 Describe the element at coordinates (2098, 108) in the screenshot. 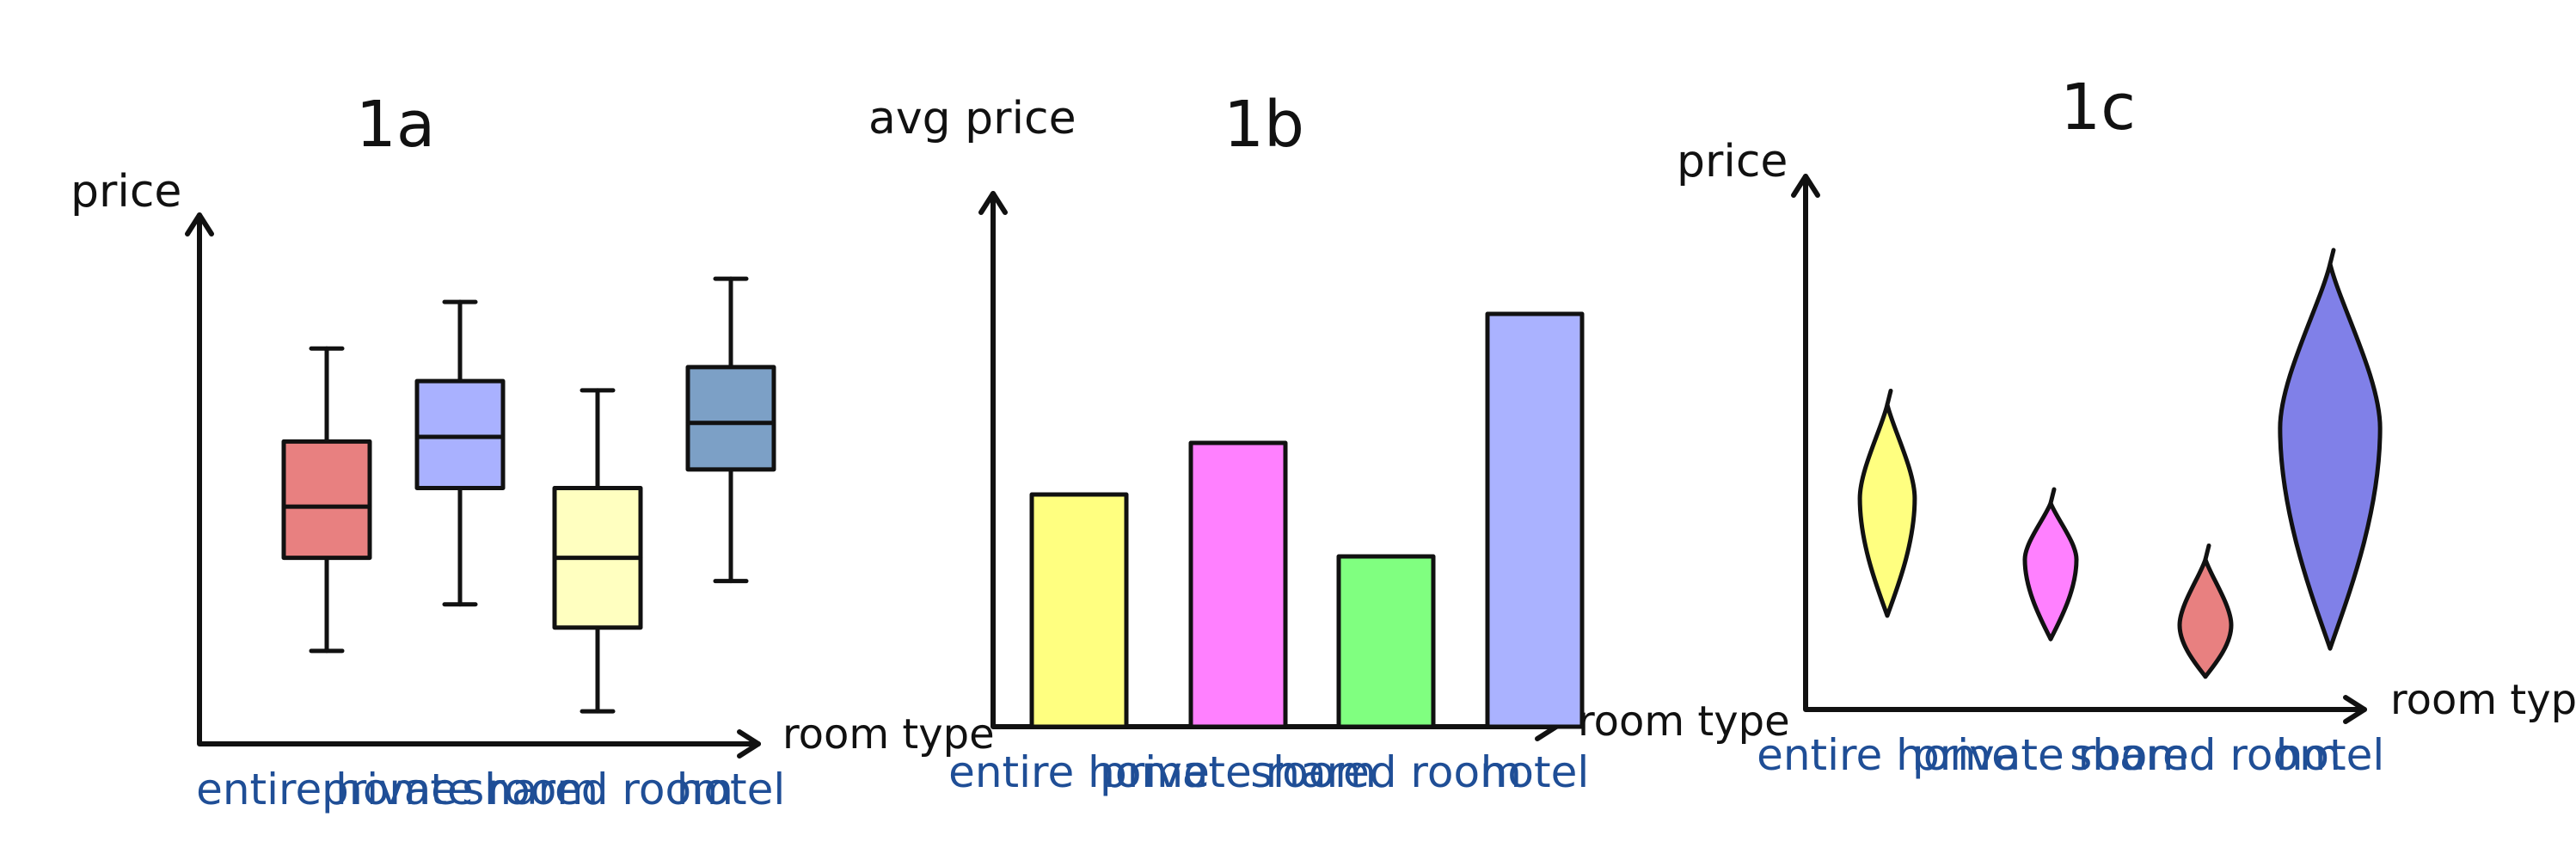

I see `chart-title: 1c` at that location.